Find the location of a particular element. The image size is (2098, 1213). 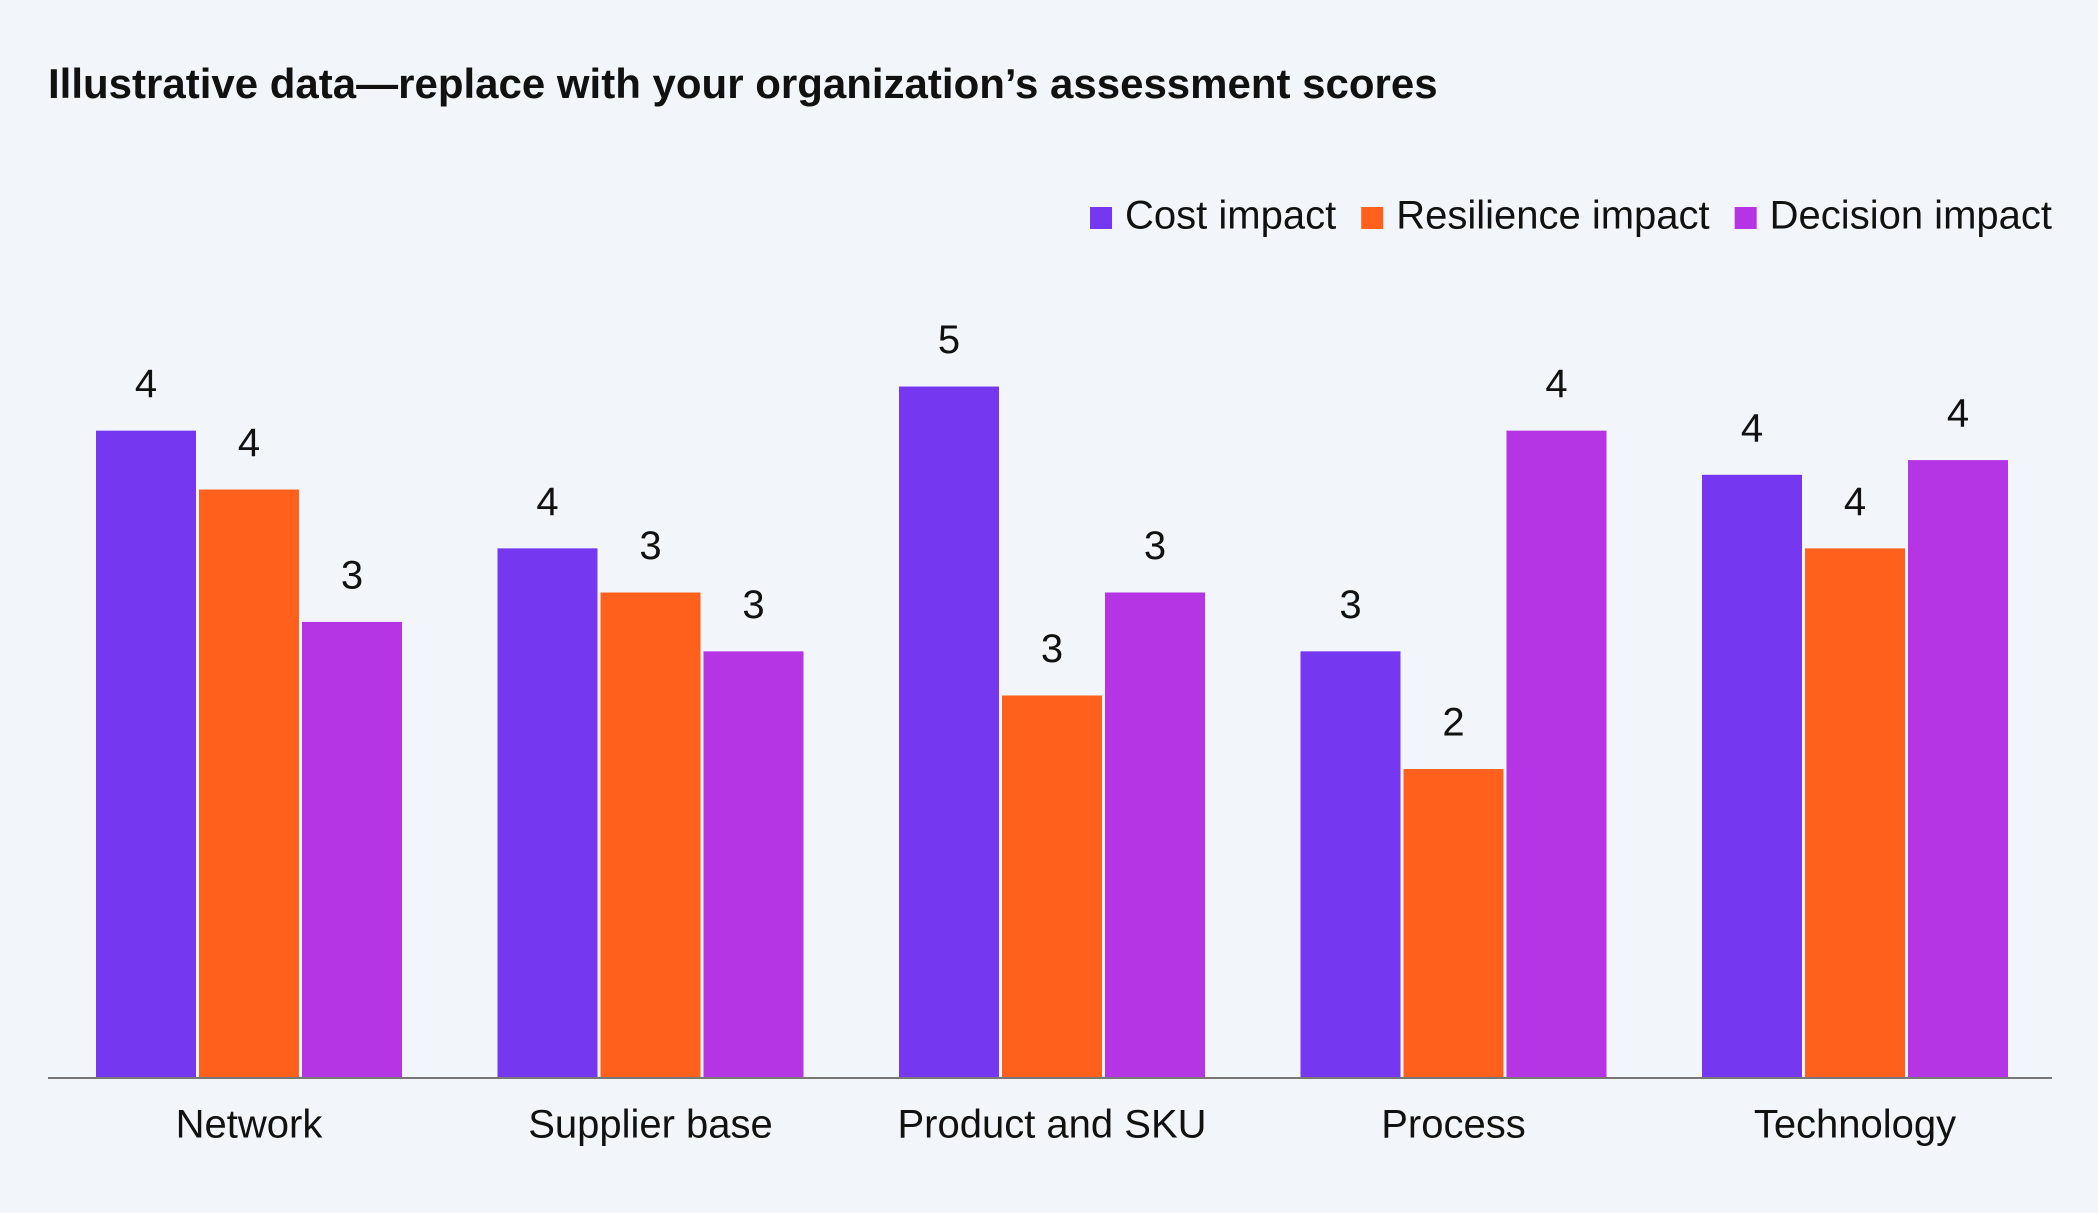

legend-label: Cost impact is located at coordinates (1230, 216).